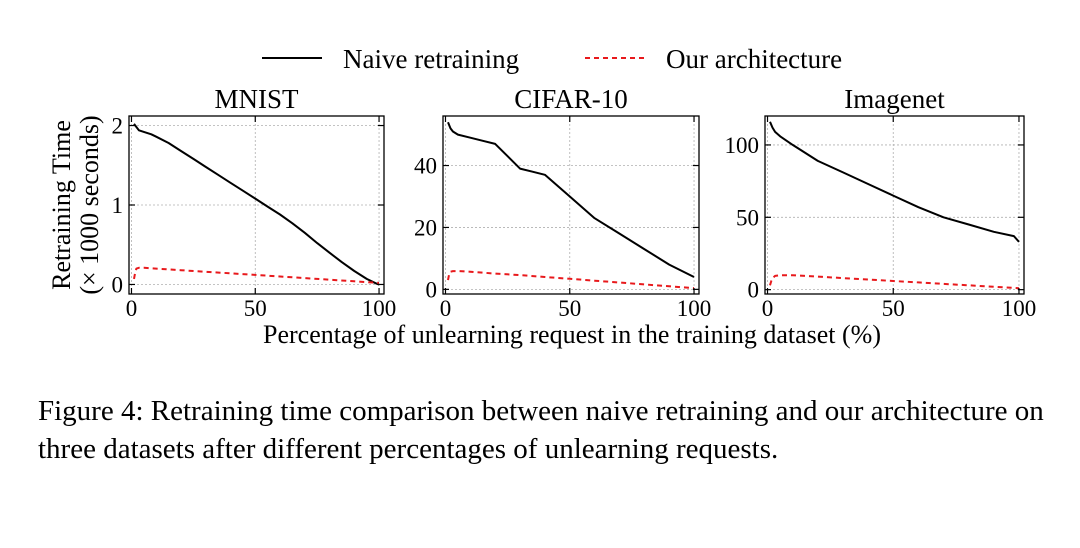 This screenshot has width=1080, height=548. Describe the element at coordinates (118, 126) in the screenshot. I see `y-tick-label: 2` at that location.